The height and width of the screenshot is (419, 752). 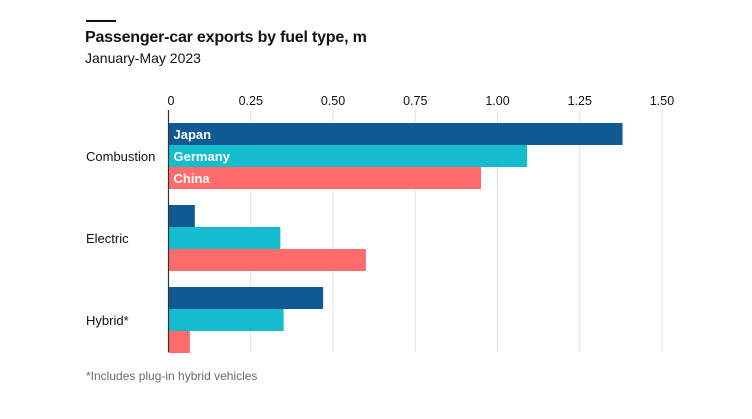 What do you see at coordinates (251, 101) in the screenshot?
I see `x-tick-label: 0.25` at bounding box center [251, 101].